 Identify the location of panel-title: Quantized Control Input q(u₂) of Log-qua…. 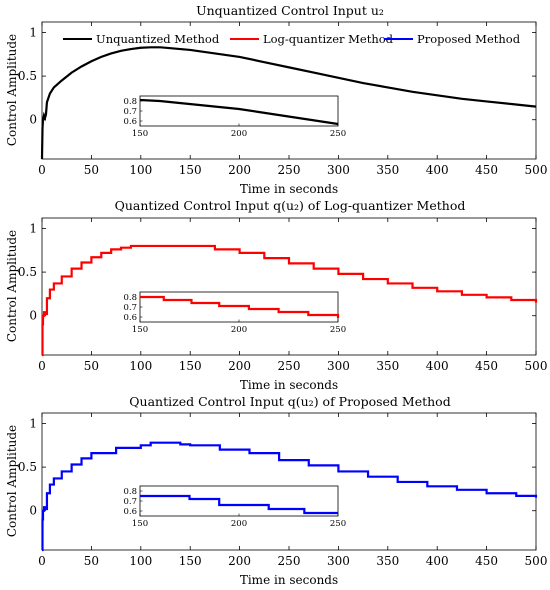
(290, 205).